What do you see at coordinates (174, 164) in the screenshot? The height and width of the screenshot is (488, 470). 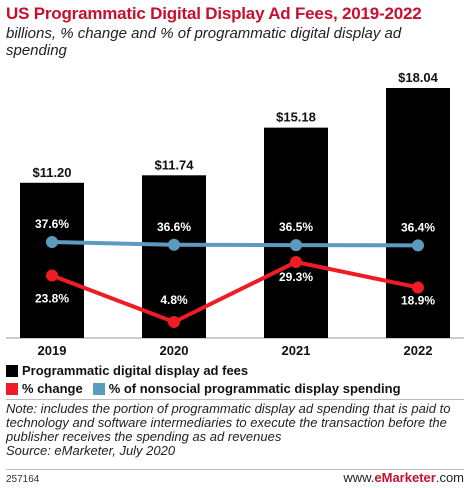 I see `bar-value-label: $11.74` at bounding box center [174, 164].